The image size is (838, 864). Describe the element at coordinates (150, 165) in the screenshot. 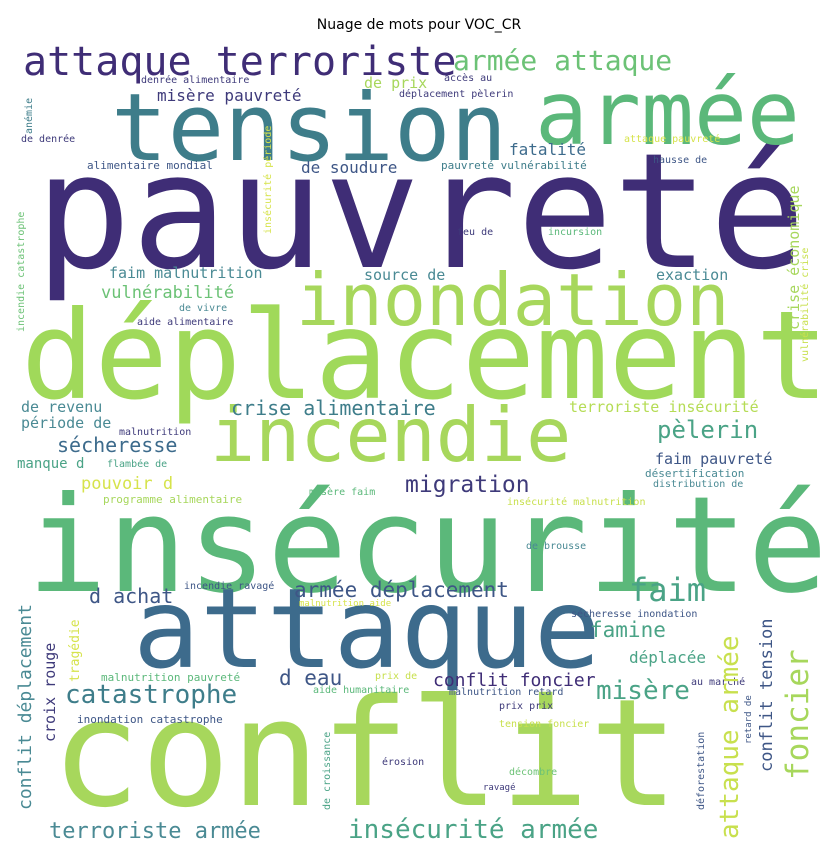

I see `word-alimentaire-mondial: alimentaire mondial` at that location.